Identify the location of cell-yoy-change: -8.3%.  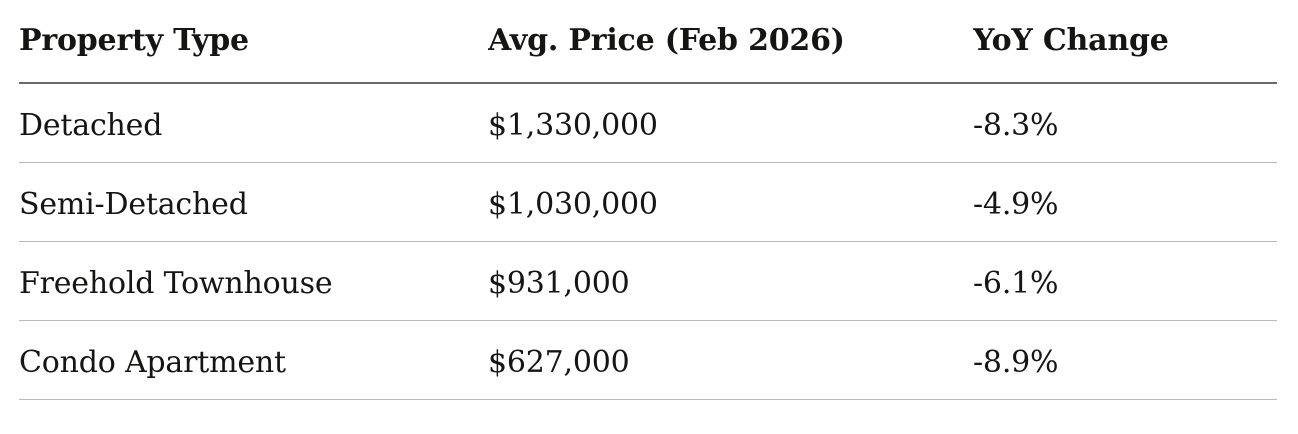
(1125, 123).